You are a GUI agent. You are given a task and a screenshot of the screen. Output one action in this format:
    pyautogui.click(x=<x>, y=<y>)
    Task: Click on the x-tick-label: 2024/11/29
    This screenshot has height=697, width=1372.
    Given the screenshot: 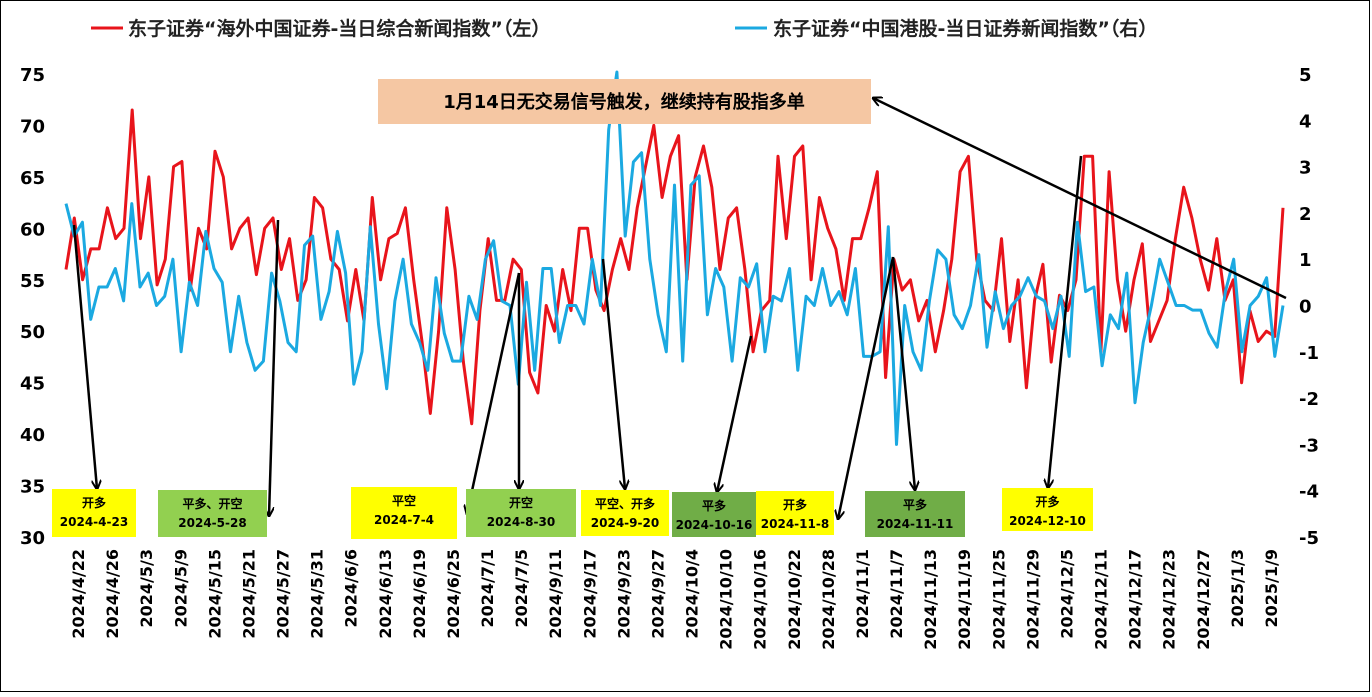 What is the action you would take?
    pyautogui.click(x=1032, y=599)
    